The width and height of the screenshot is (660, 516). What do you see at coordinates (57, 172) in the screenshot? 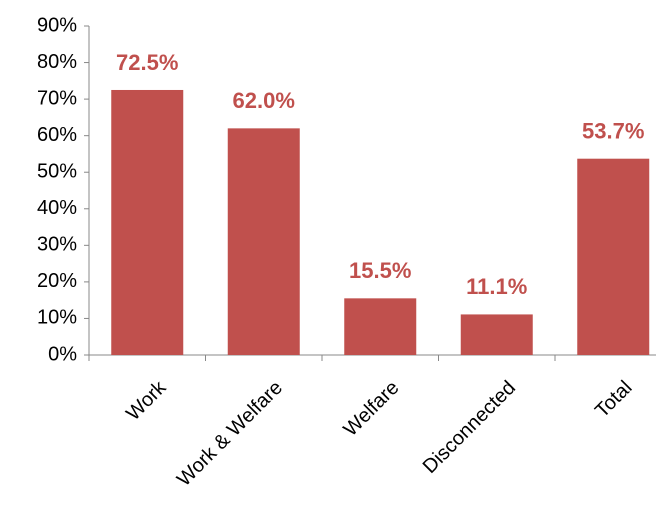
I see `y-tick-label: 50%` at bounding box center [57, 172].